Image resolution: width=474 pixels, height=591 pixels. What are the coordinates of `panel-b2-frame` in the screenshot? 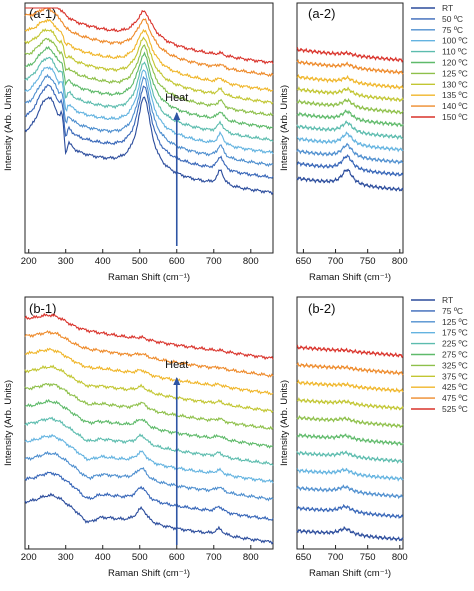 It's located at (350, 423).